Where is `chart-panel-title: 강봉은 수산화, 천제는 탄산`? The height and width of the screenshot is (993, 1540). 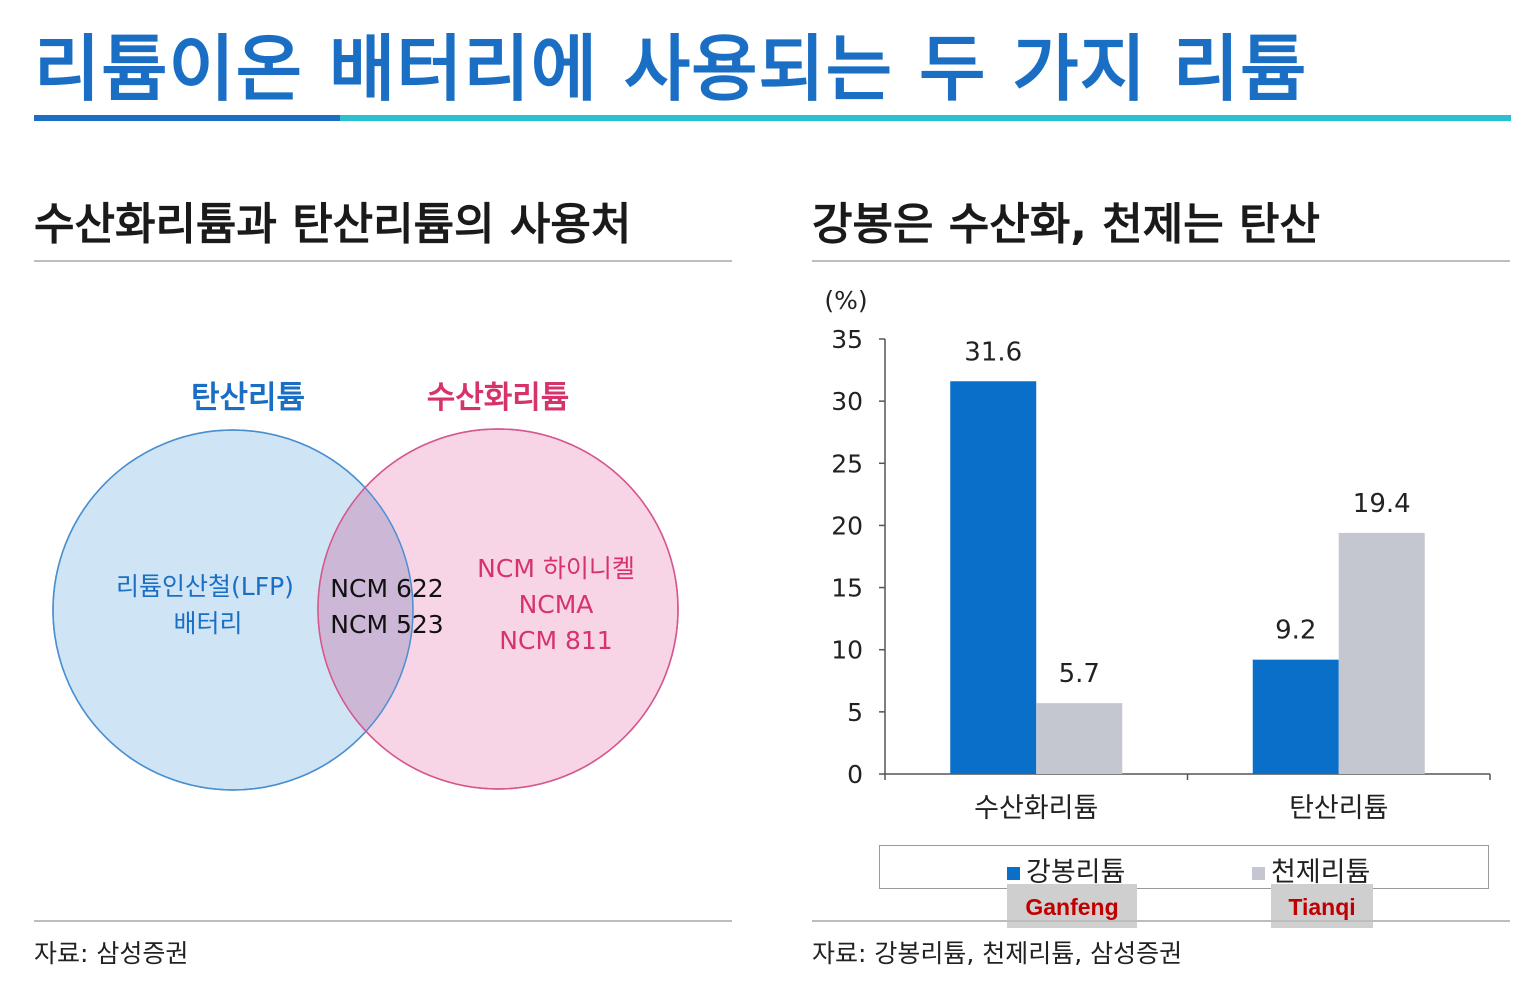
chart-panel-title: 강봉은 수산화, 천제는 탄산 is located at coordinates (1066, 224).